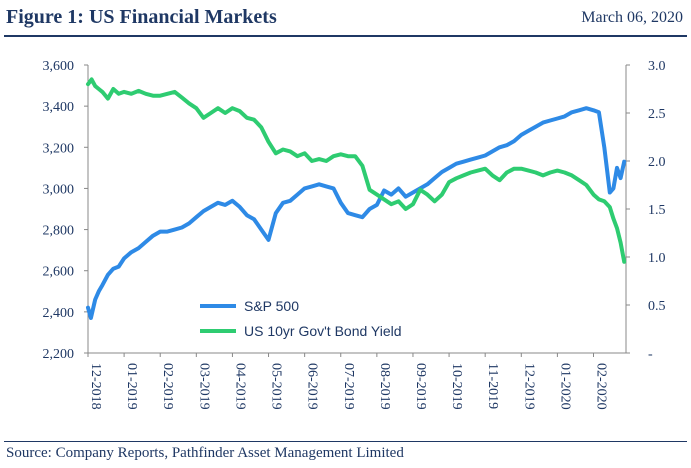  Describe the element at coordinates (345, 441) in the screenshot. I see `footer-divider` at that location.